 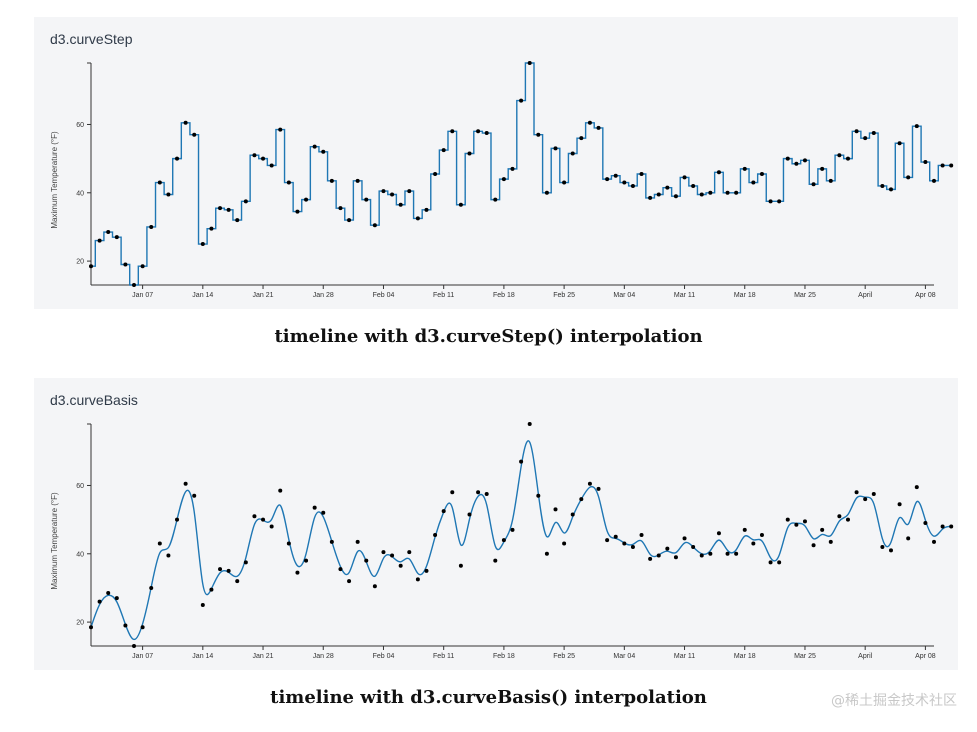 I want to click on y-tick-label: 40, so click(x=80, y=193).